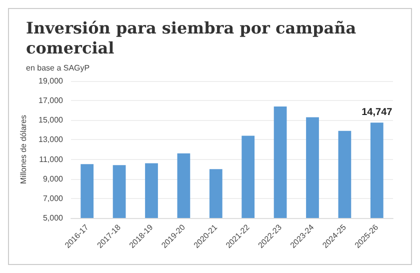 This screenshot has height=273, width=420. What do you see at coordinates (377, 112) in the screenshot?
I see `data-label: 14,747` at bounding box center [377, 112].